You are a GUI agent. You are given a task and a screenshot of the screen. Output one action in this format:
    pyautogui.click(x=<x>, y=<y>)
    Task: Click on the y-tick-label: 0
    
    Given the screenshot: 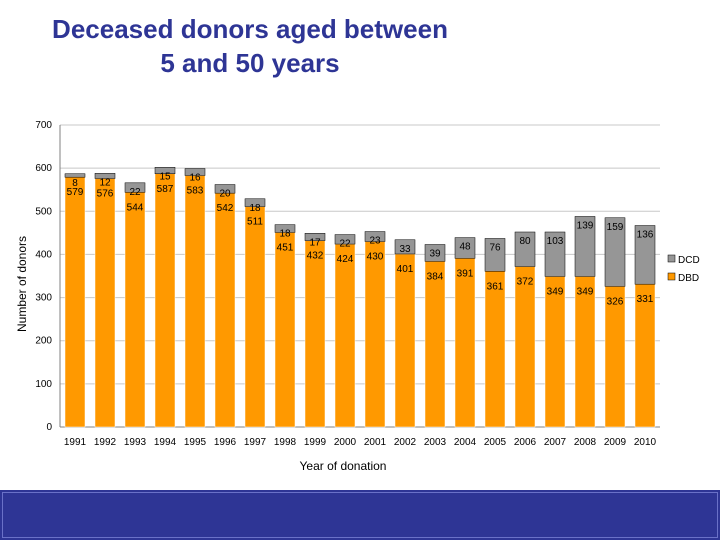 What is the action you would take?
    pyautogui.click(x=49, y=427)
    